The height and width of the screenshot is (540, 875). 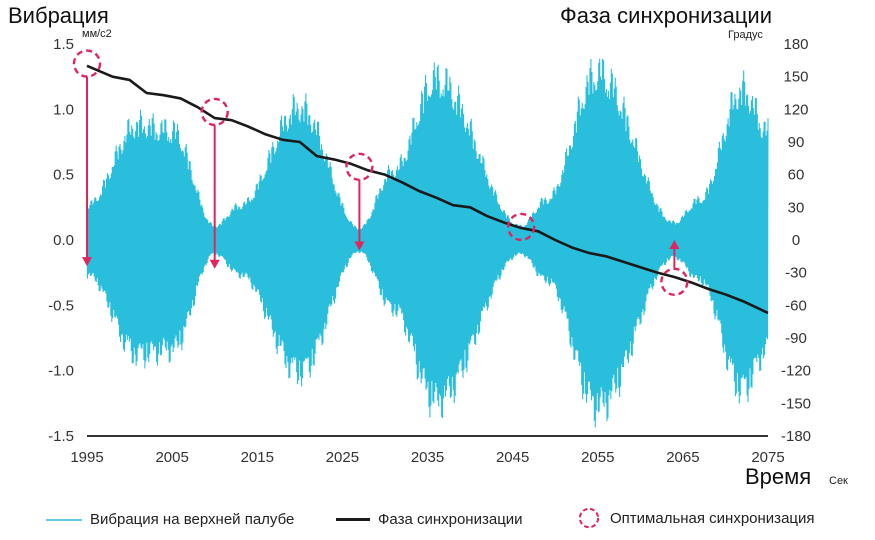 What do you see at coordinates (796, 403) in the screenshot?
I see `right-tick-label: -150` at bounding box center [796, 403].